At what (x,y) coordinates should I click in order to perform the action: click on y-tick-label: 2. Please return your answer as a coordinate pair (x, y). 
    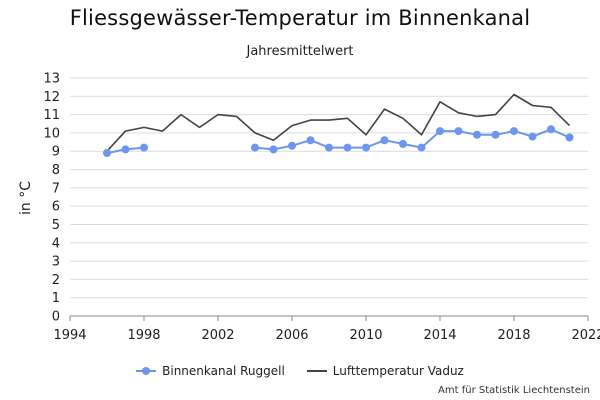
    Looking at the image, I should click on (56, 280).